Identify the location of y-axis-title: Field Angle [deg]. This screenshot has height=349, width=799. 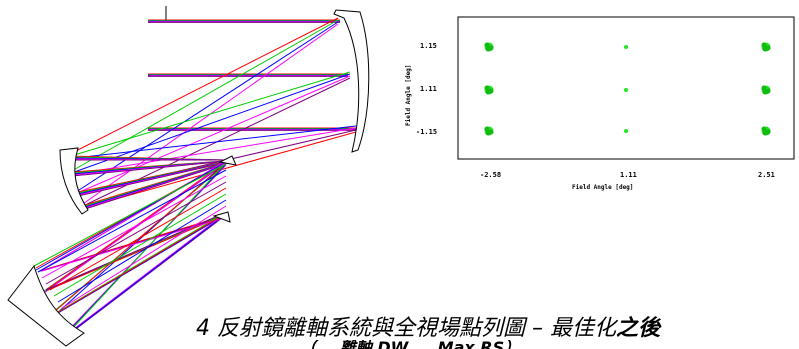
(408, 95).